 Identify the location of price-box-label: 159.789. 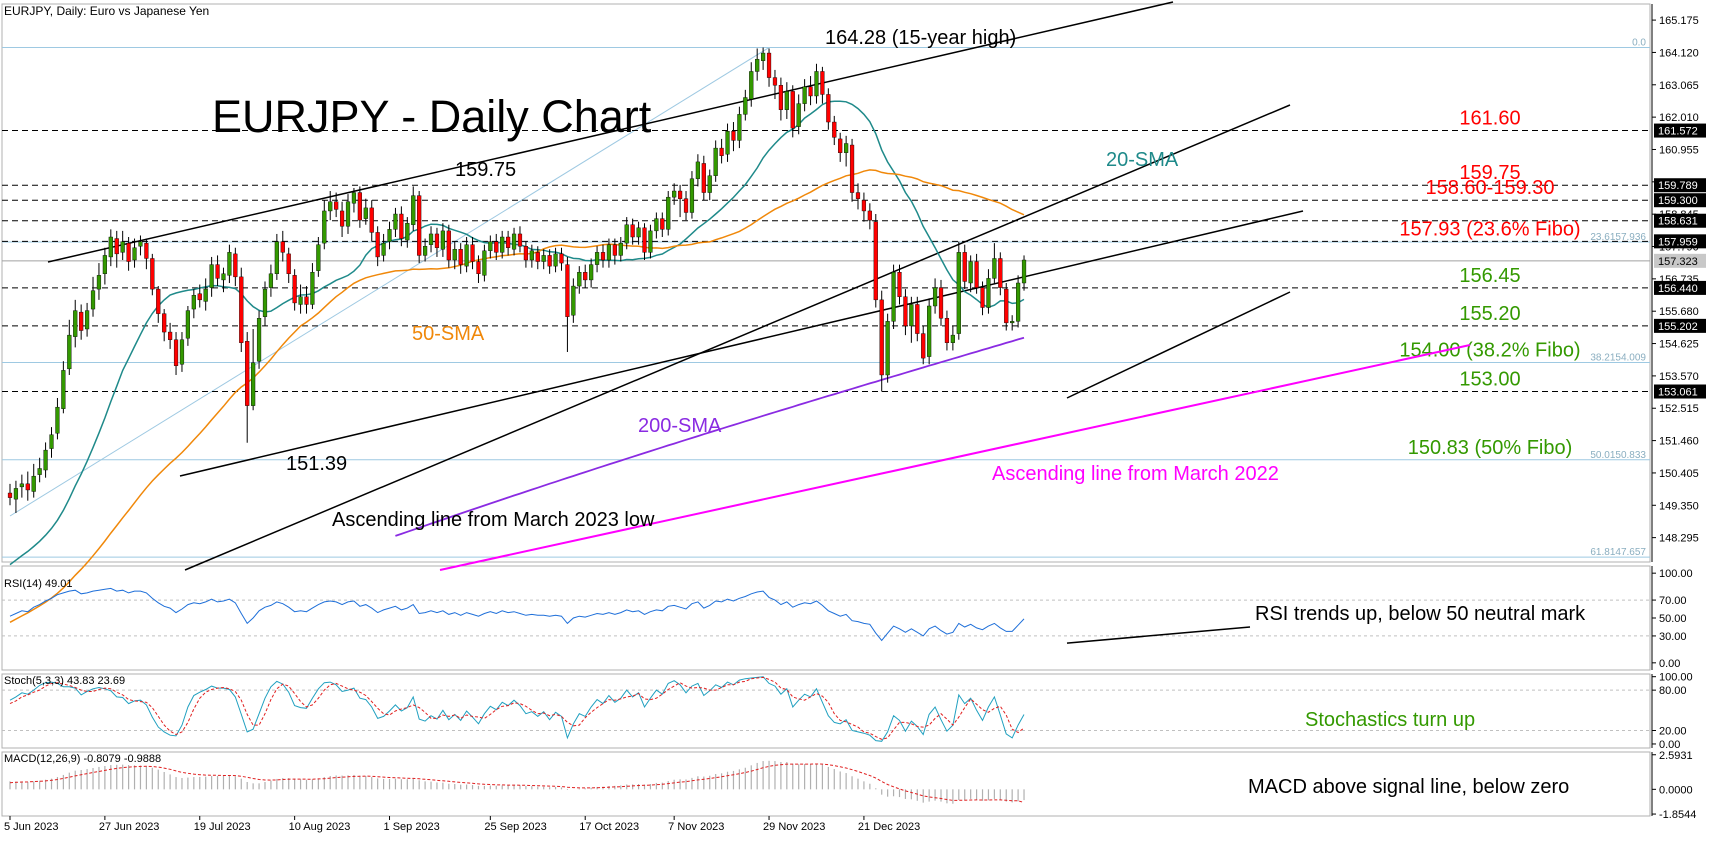
(1678, 186).